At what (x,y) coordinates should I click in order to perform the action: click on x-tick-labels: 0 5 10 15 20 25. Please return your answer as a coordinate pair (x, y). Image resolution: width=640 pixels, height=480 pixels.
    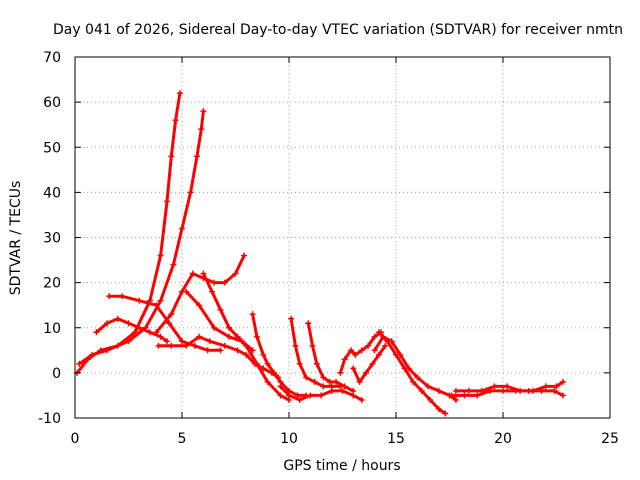
    Looking at the image, I should click on (345, 439).